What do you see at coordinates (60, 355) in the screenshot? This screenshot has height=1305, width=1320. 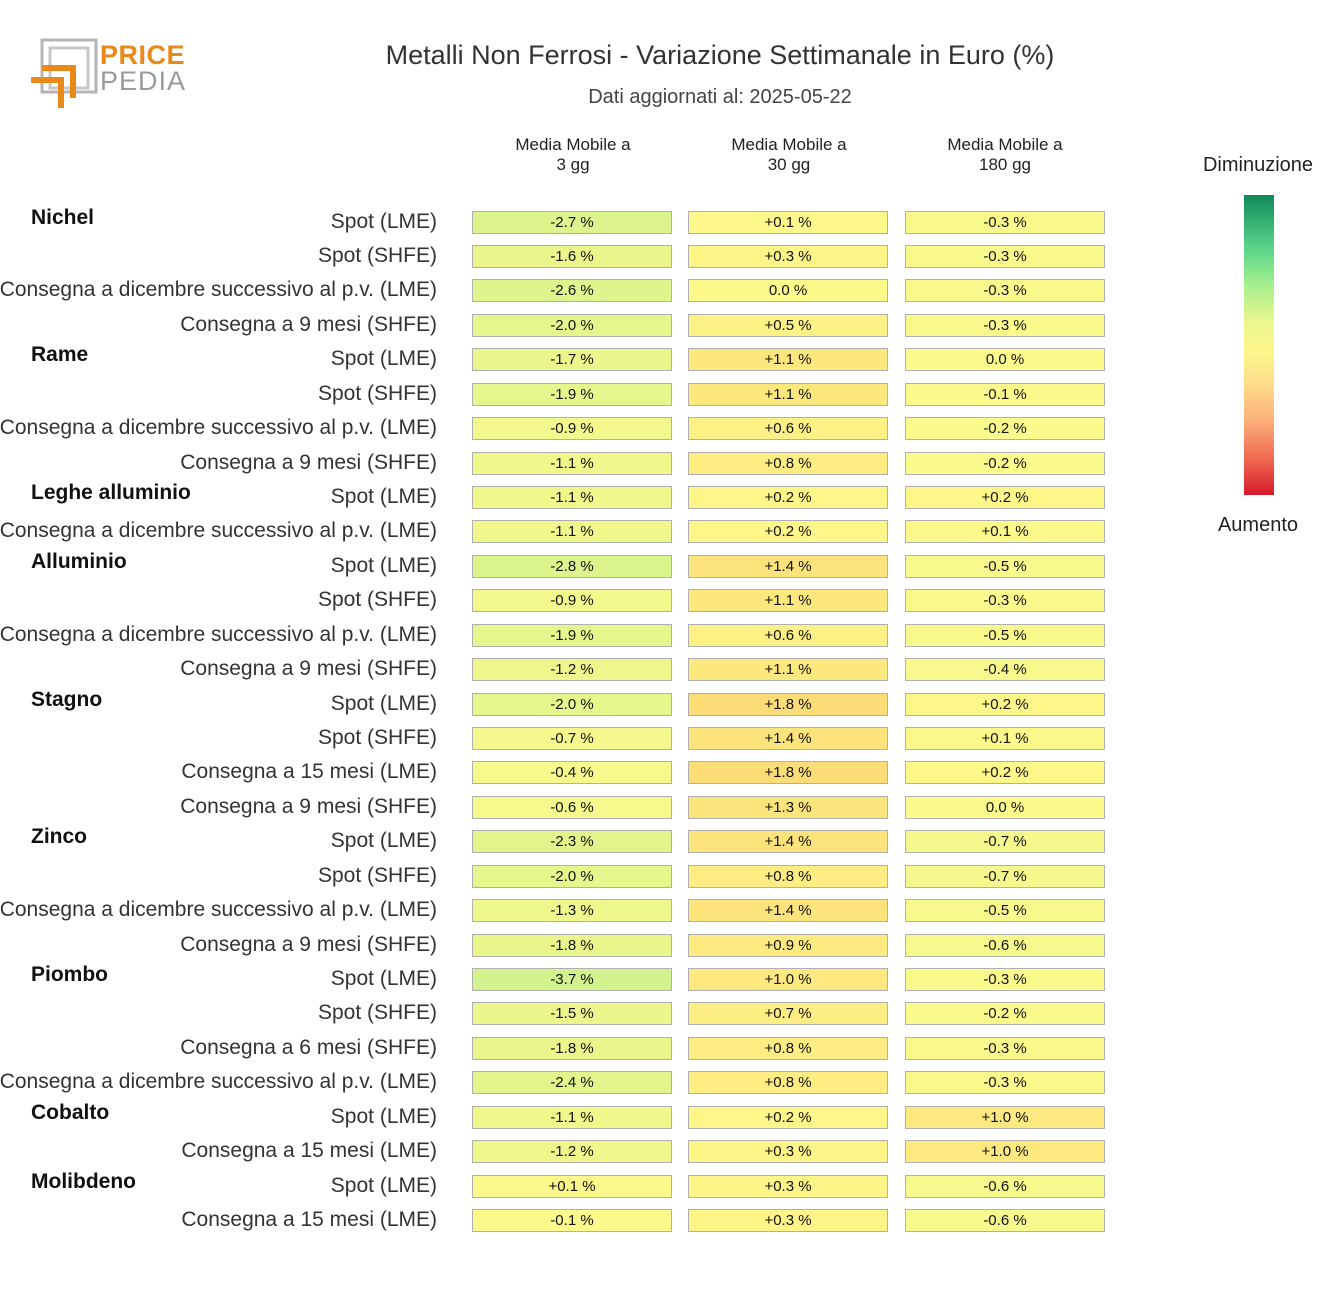 I see `group-label: Rame` at bounding box center [60, 355].